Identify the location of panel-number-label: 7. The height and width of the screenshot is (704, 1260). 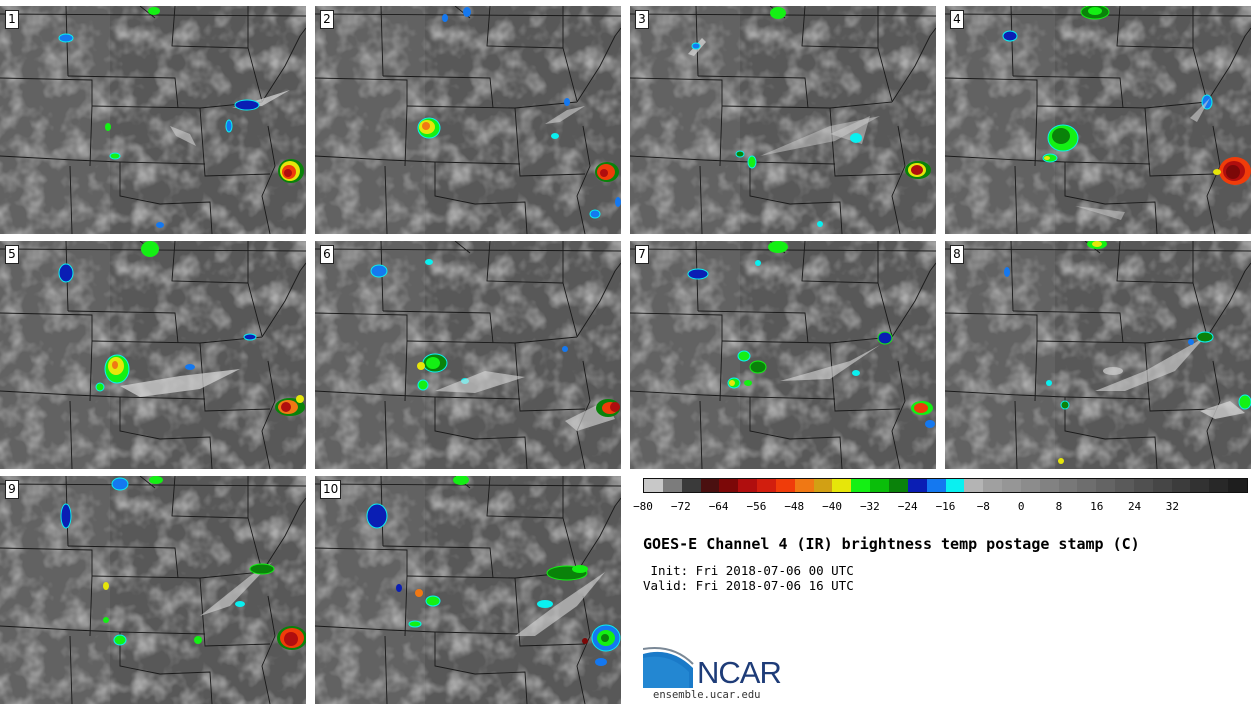
(642, 254).